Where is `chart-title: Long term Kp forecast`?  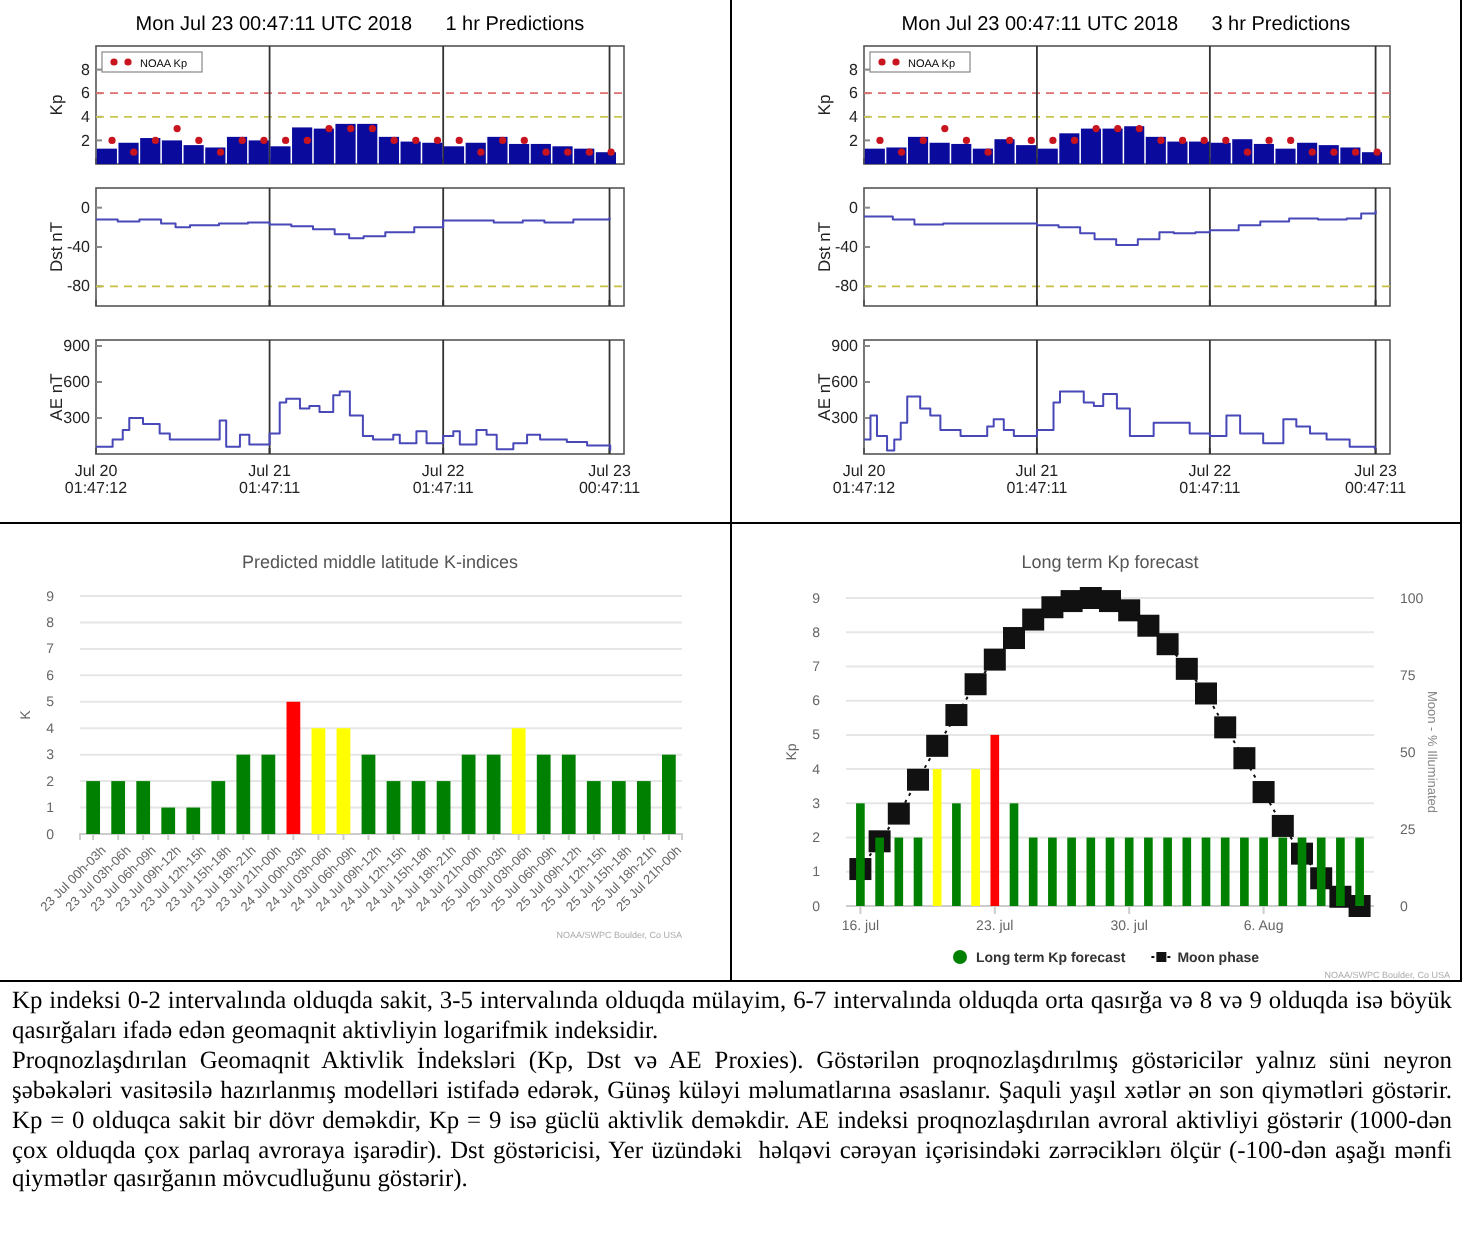
chart-title: Long term Kp forecast is located at coordinates (1110, 562).